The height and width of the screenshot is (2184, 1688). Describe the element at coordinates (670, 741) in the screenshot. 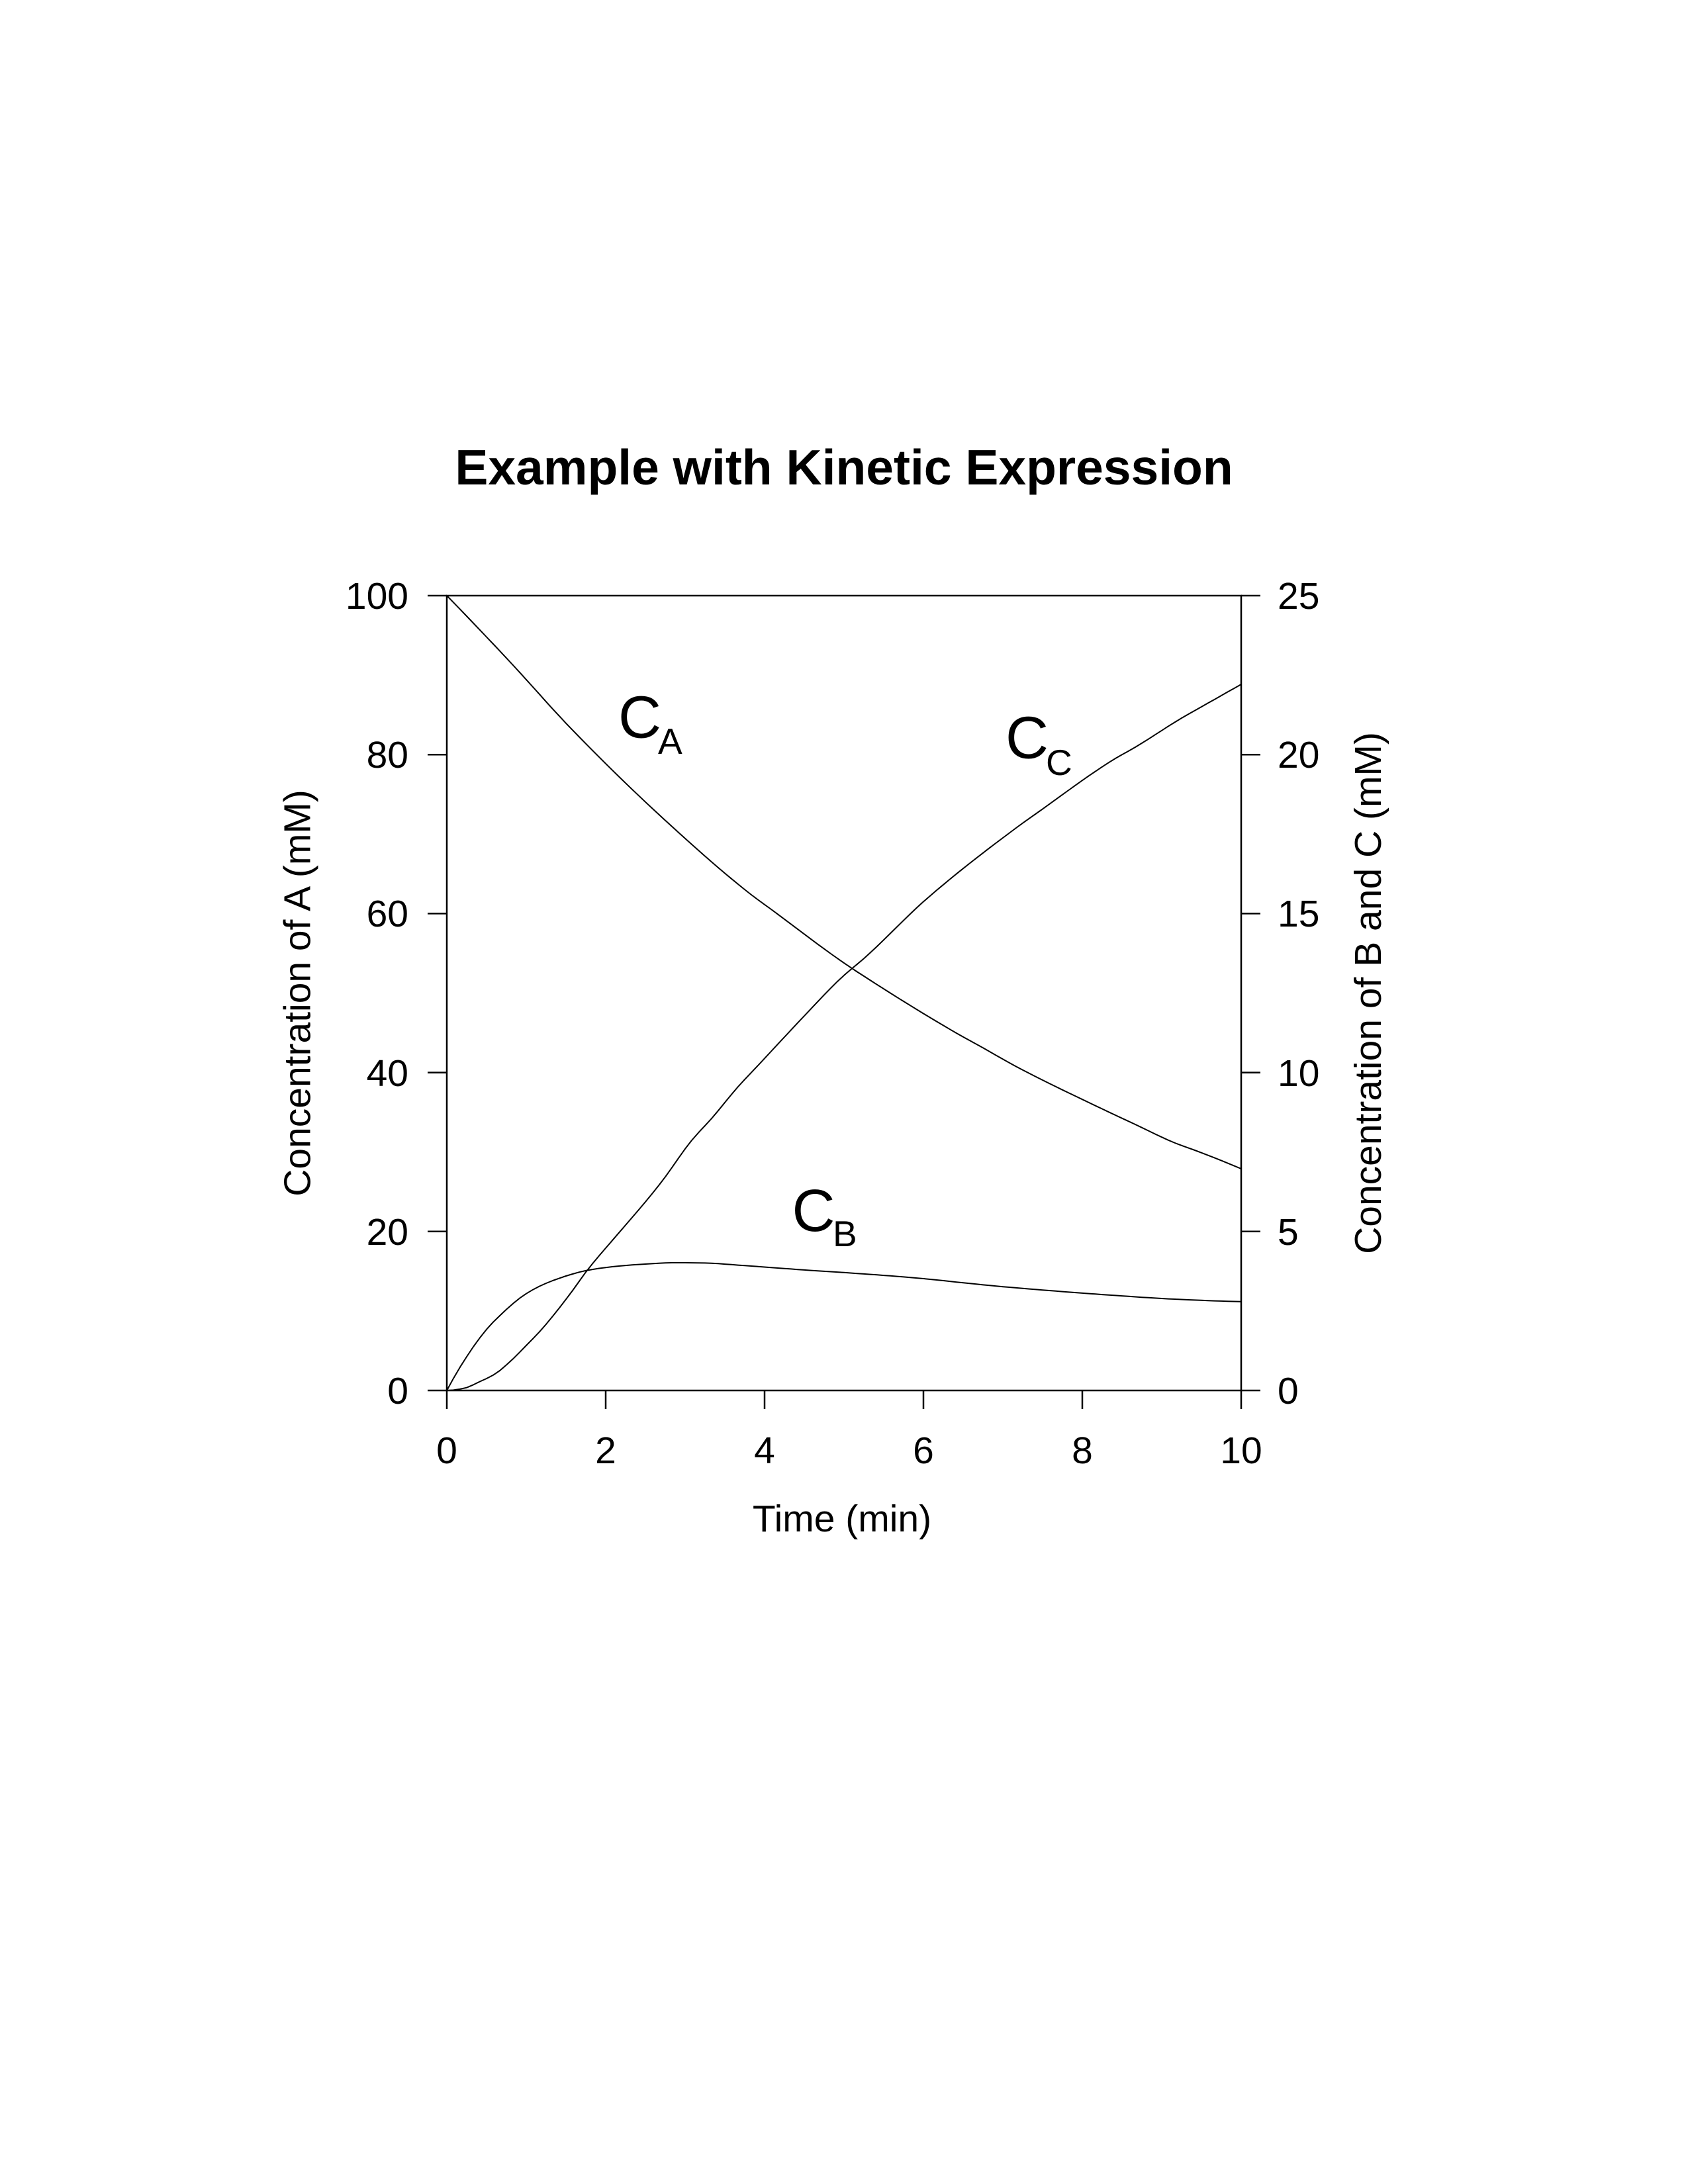

I see `svg-text: A` at that location.